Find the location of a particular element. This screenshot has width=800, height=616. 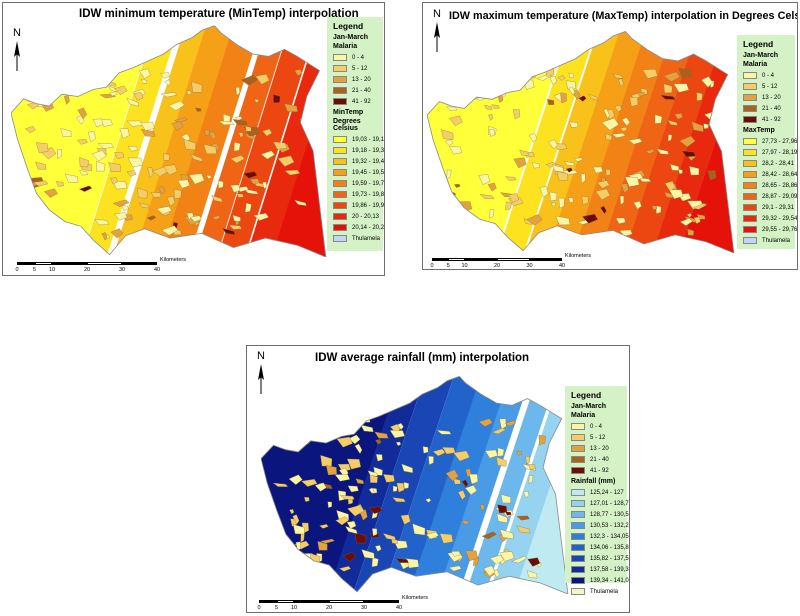

legend-row: 137,58 - 139,33 is located at coordinates (600, 569).